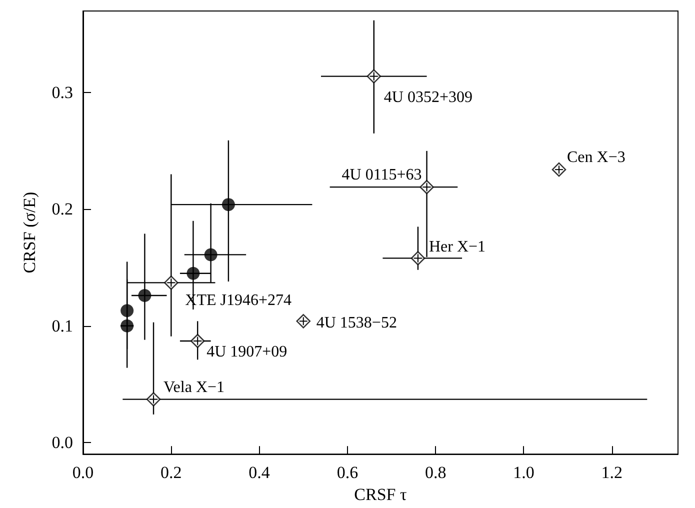 The image size is (695, 508). I want to click on y-tick-label: 0.3, so click(62, 92).